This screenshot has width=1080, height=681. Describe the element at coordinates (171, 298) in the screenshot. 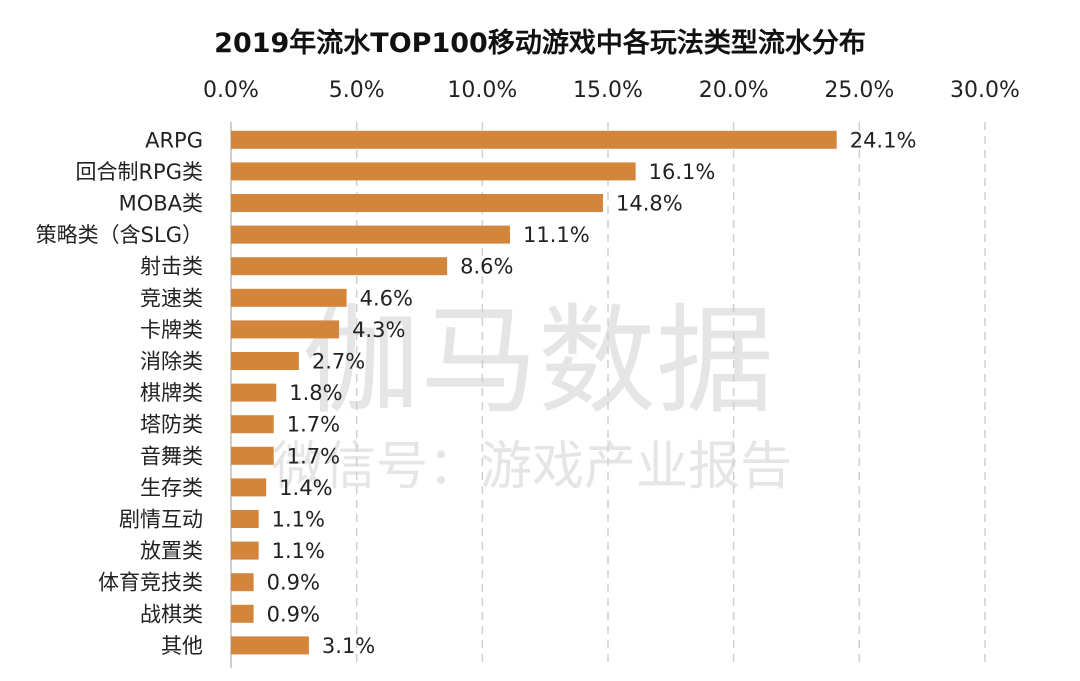

I see `category-label: 竞速类` at that location.